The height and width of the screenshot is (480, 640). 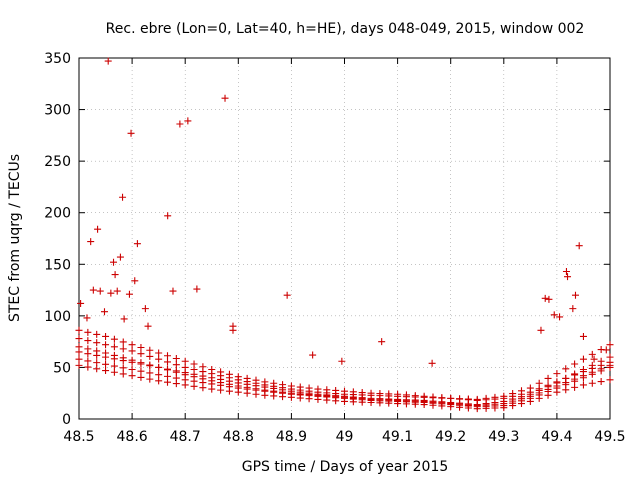 I want to click on y-axis-label: STEC from uqrg / TECUs, so click(x=15, y=238).